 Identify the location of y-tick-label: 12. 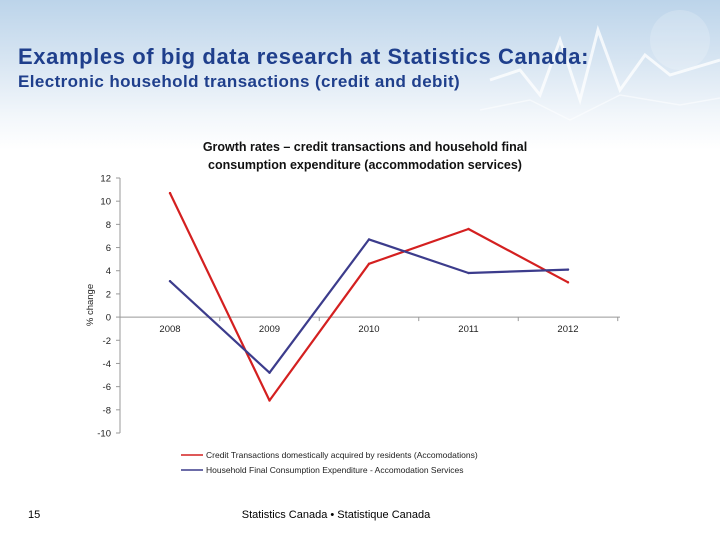
(105, 179).